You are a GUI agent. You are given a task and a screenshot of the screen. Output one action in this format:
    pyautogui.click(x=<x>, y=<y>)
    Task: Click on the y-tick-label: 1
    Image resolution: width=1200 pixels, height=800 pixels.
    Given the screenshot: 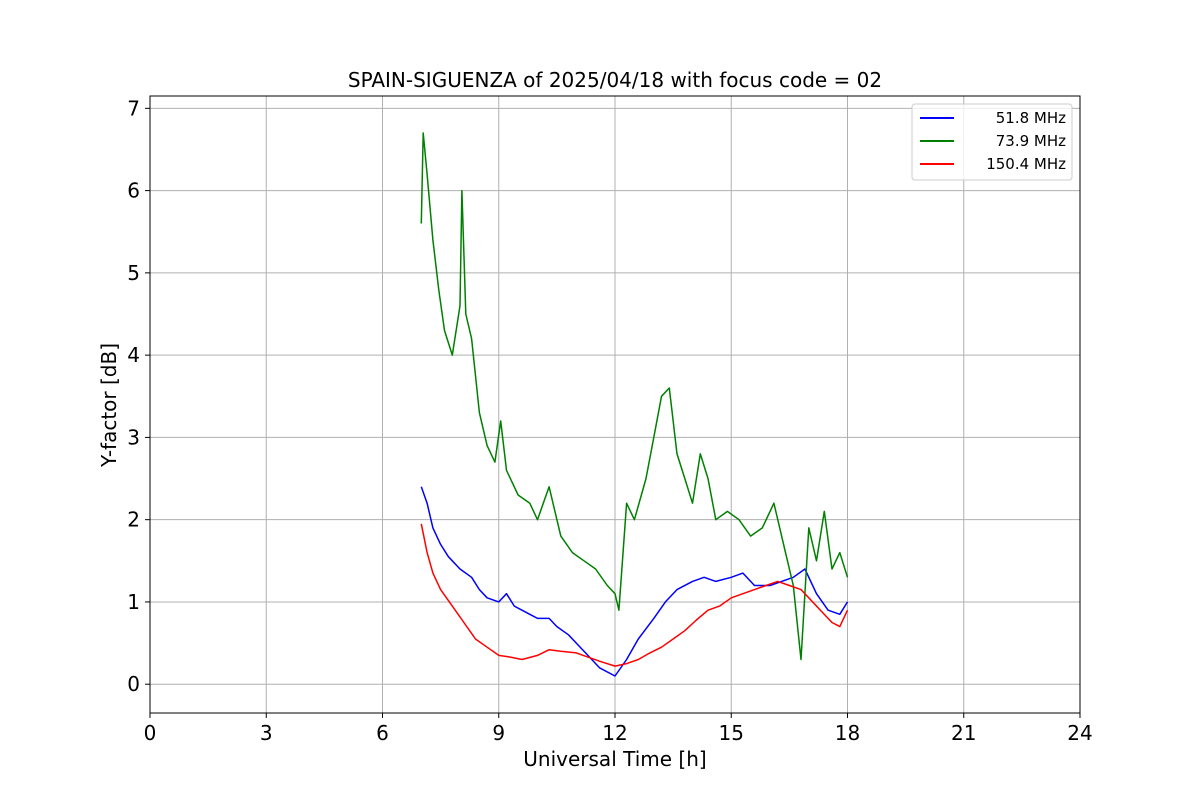 What is the action you would take?
    pyautogui.click(x=133, y=602)
    